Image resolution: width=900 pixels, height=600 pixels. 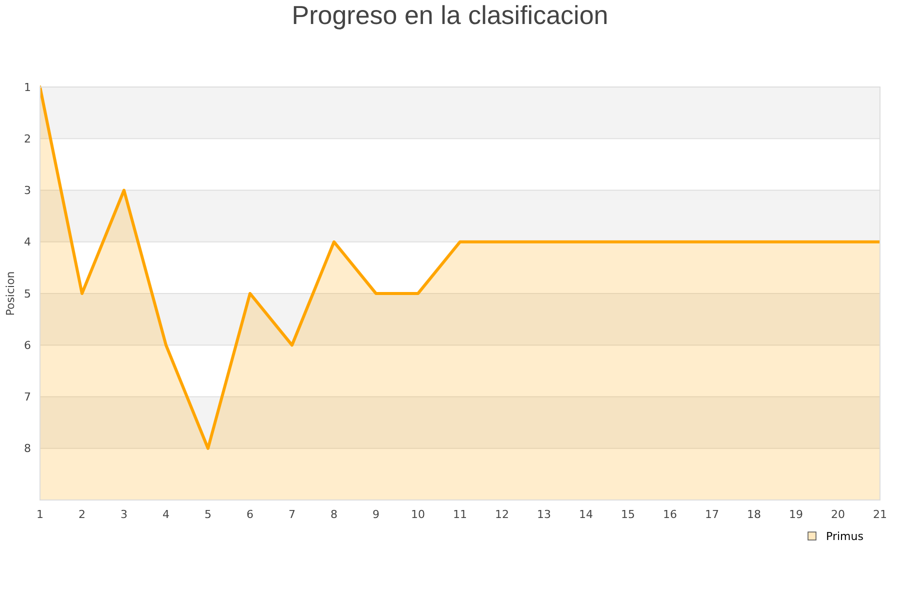 I want to click on y-tick-label: 4, so click(x=27, y=242).